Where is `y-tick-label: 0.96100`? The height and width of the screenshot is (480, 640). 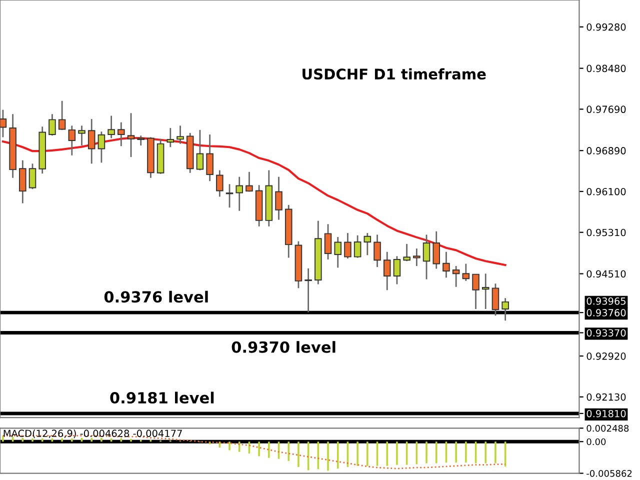
y-tick-label: 0.96100 is located at coordinates (606, 192).